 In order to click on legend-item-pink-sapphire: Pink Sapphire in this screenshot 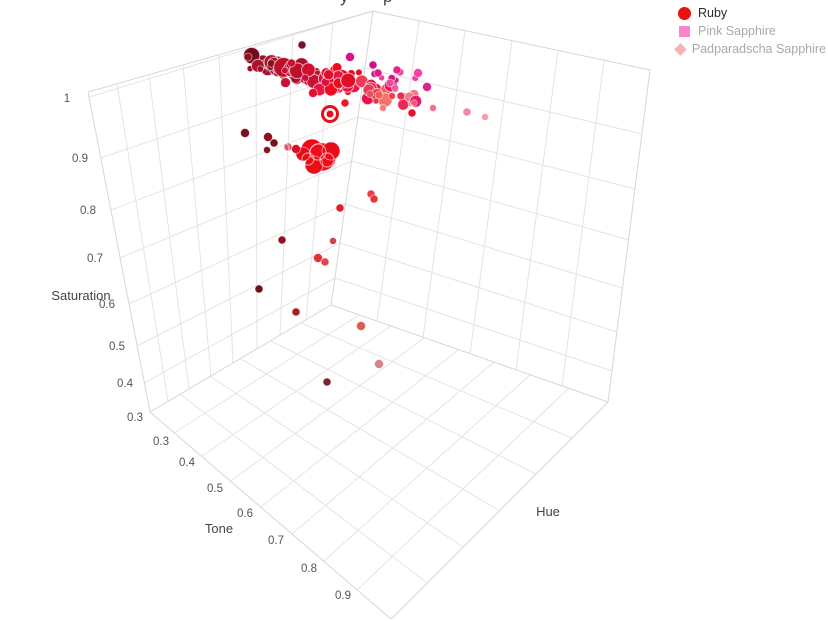, I will do `click(751, 31)`.